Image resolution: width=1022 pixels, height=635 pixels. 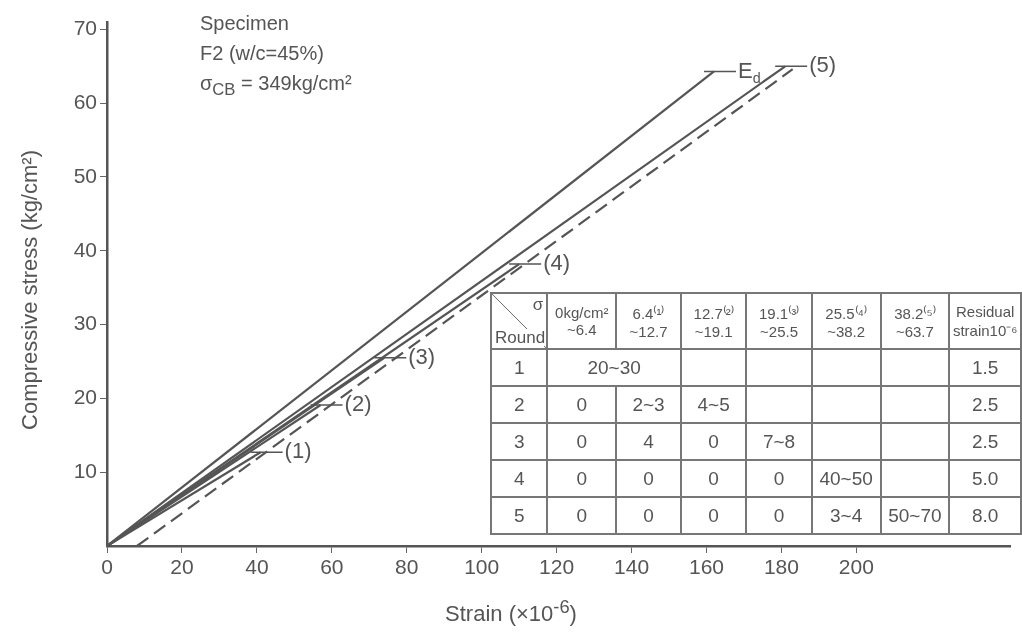 What do you see at coordinates (511, 612) in the screenshot?
I see `x-axis-title: Strain (×10$^{-6}$)` at bounding box center [511, 612].